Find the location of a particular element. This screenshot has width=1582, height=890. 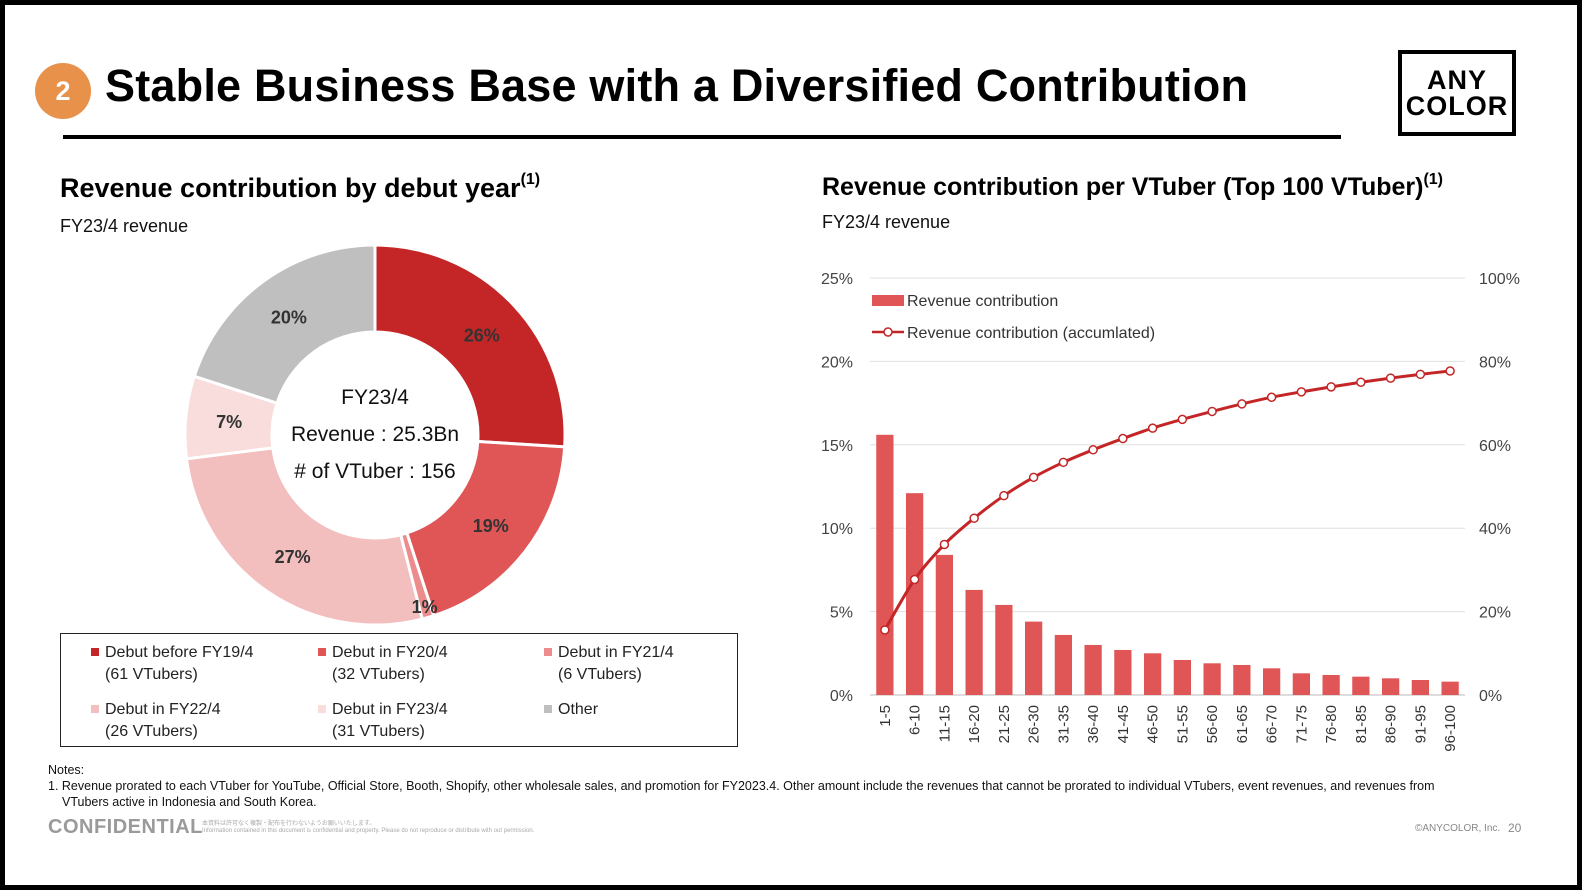

legend-sublabel: (26 VTubers) is located at coordinates (151, 731).